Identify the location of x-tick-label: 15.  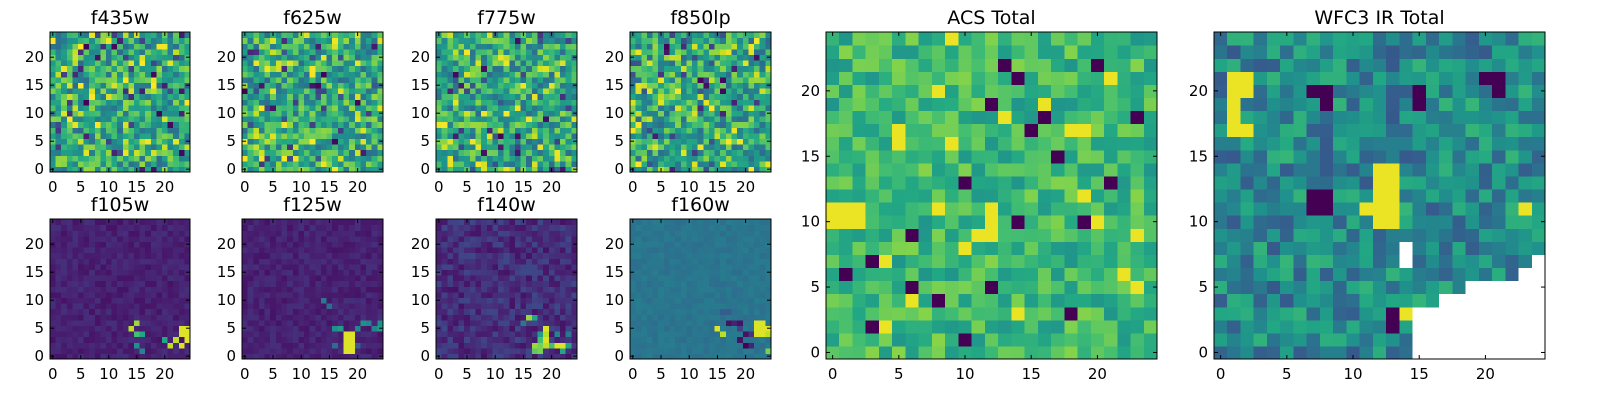
(523, 374).